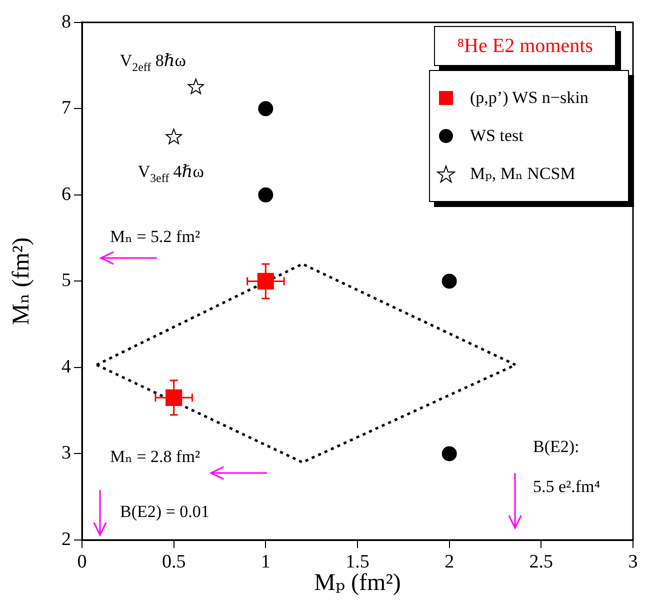 This screenshot has width=659, height=606. I want to click on x-tick-label: 2.5, so click(541, 561).